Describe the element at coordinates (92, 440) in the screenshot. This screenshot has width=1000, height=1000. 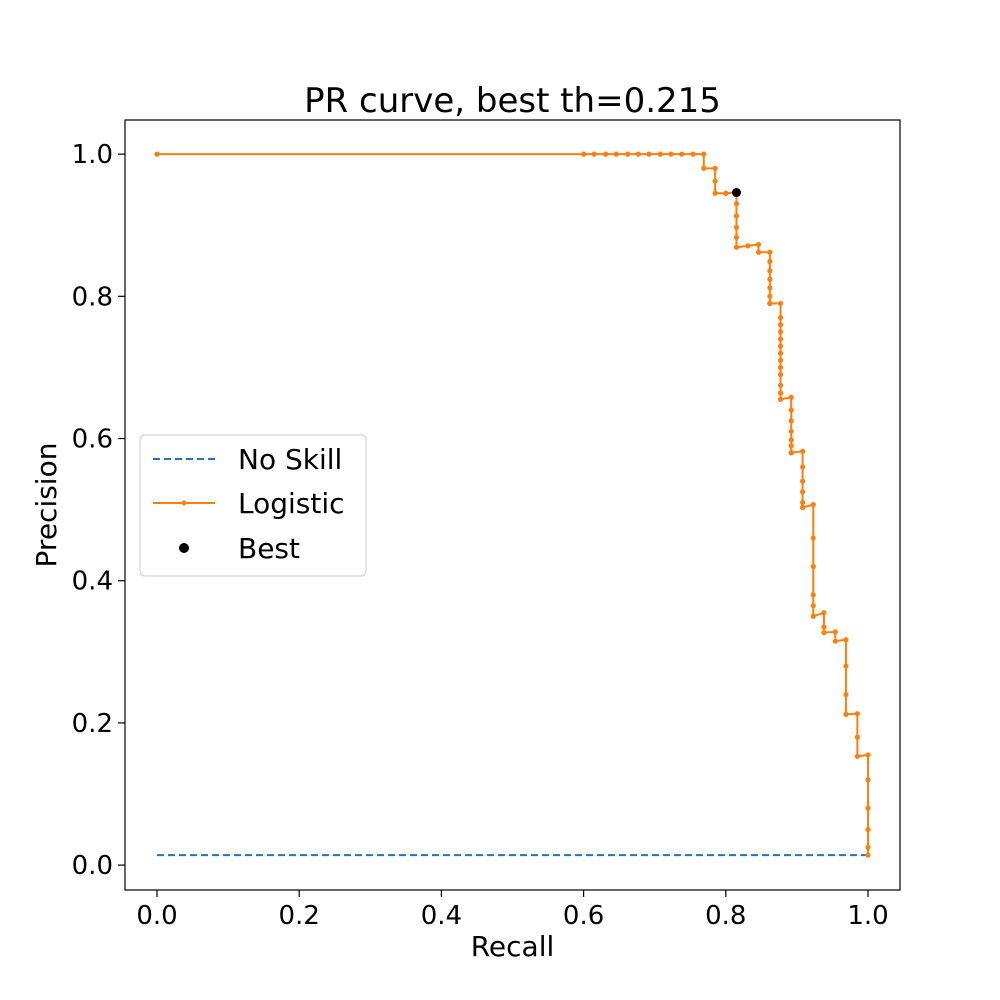
I see `y-tick-label: 0.6` at that location.